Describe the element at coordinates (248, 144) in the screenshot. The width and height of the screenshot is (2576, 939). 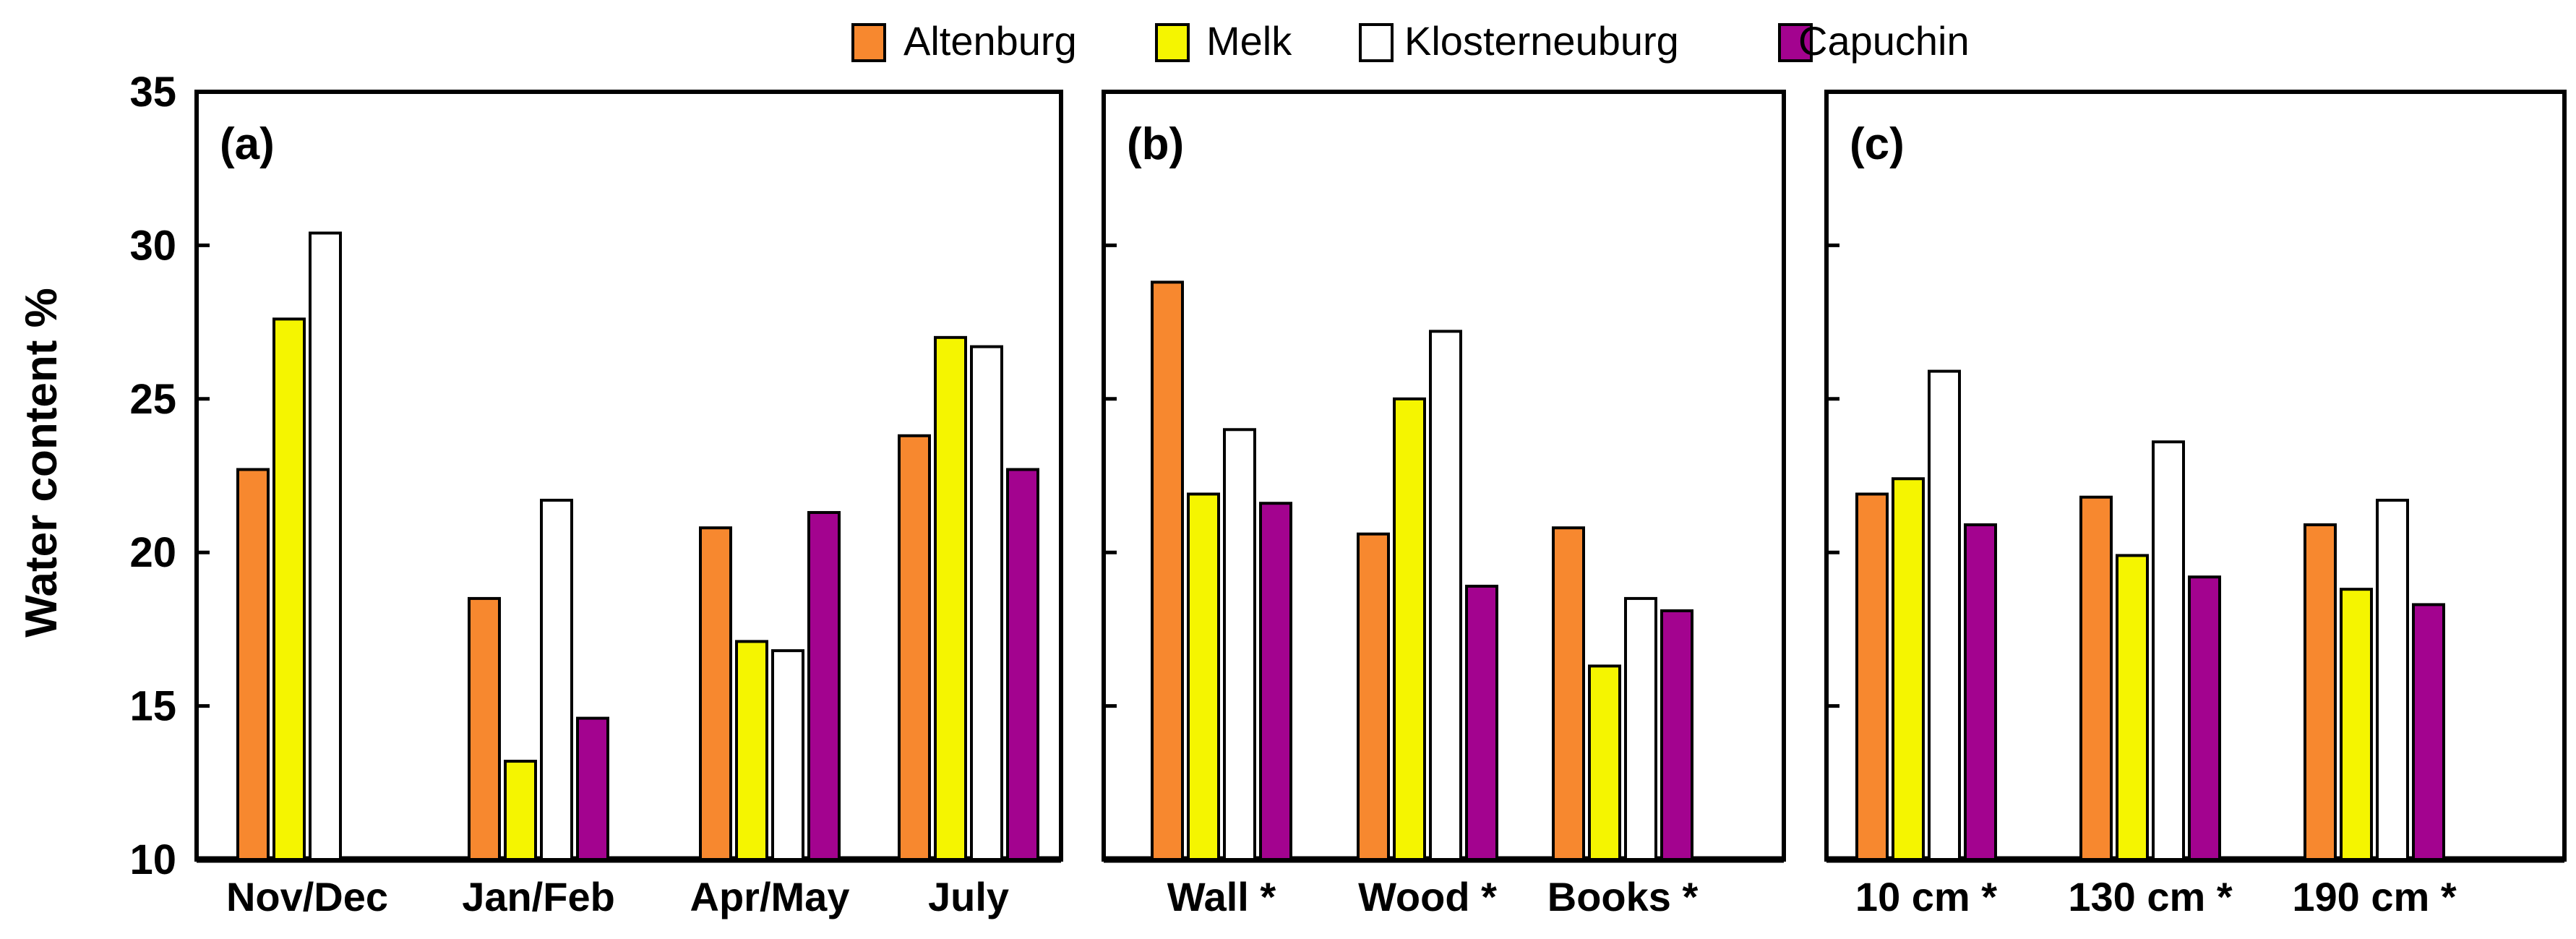
I see `panel-label: (a)` at that location.